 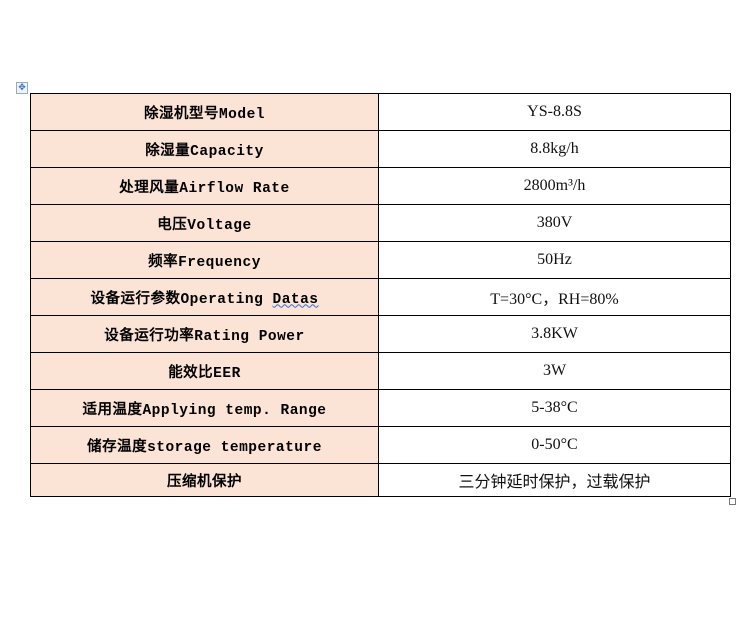 I want to click on row-label: 电压Voltage, so click(x=204, y=223).